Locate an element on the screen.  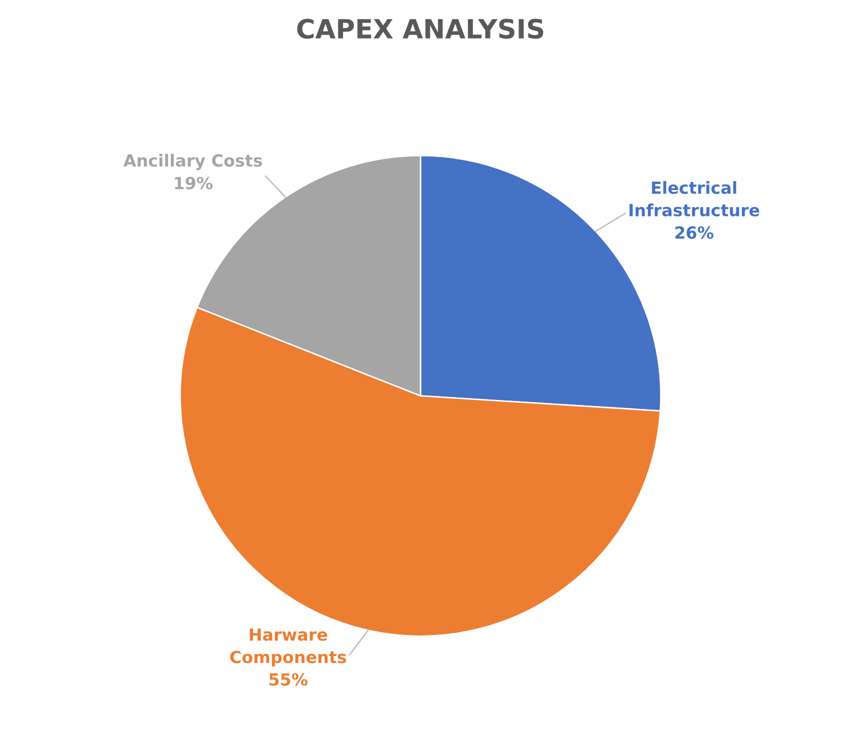
data-label: 55% is located at coordinates (288, 679).